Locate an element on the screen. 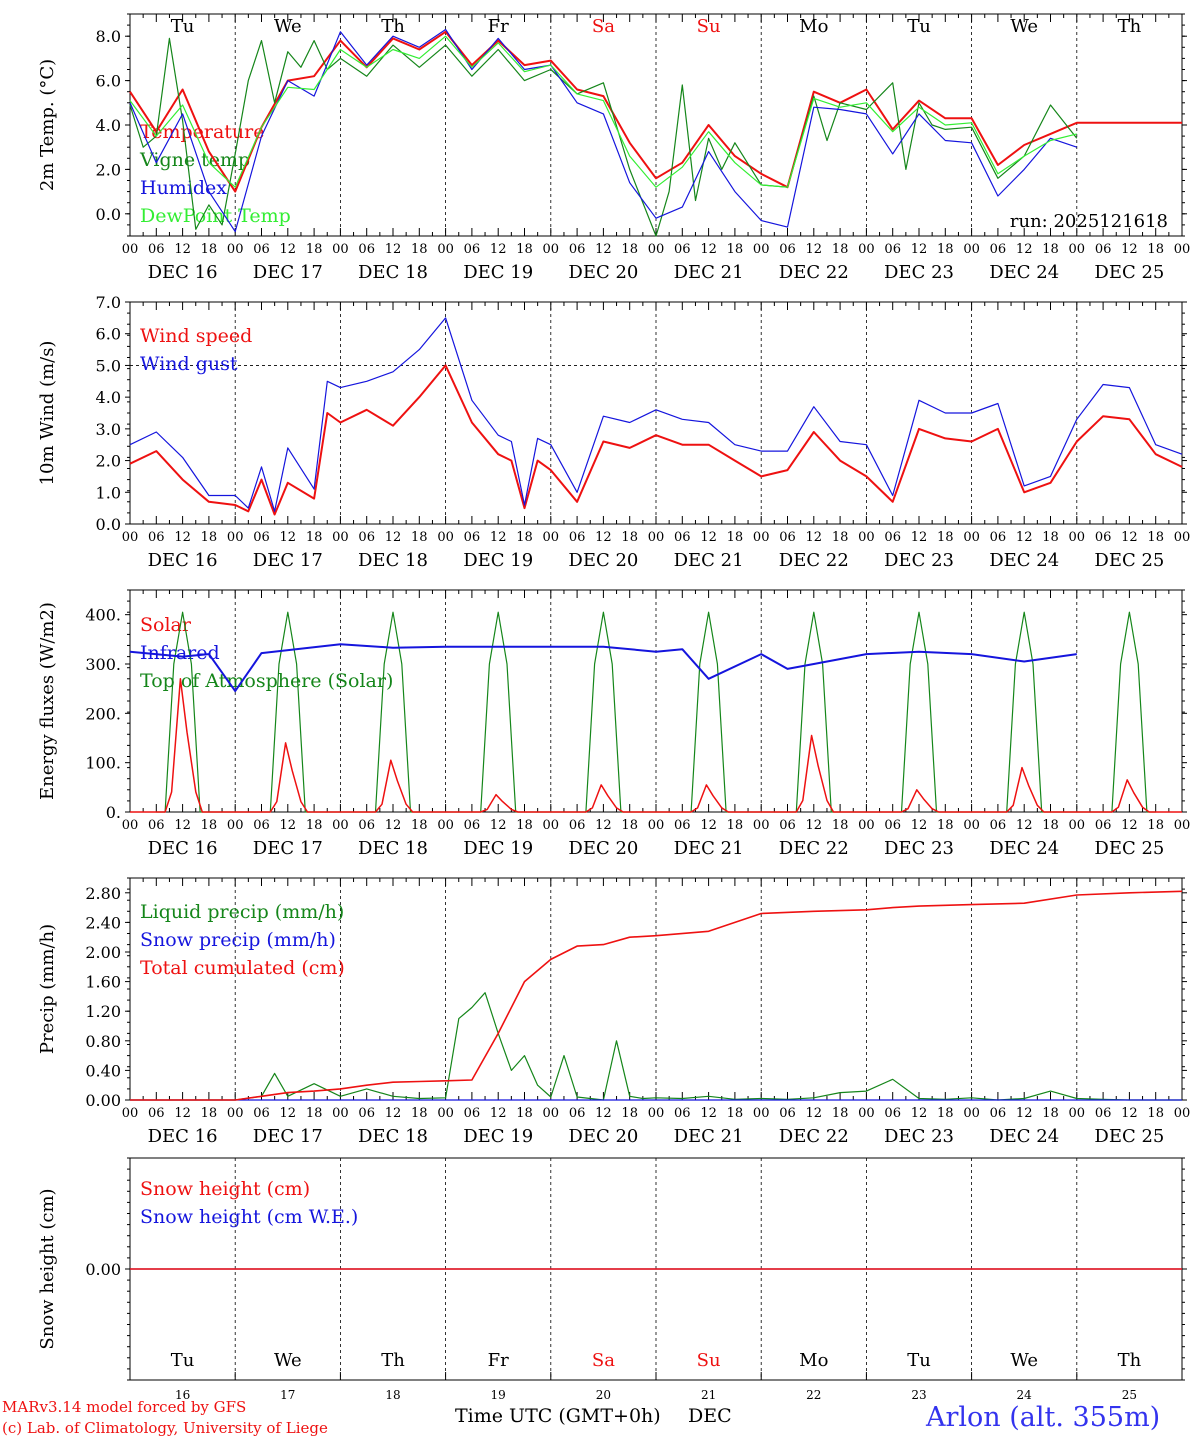 The width and height of the screenshot is (1194, 1440). weekday-label: Su is located at coordinates (709, 1360).